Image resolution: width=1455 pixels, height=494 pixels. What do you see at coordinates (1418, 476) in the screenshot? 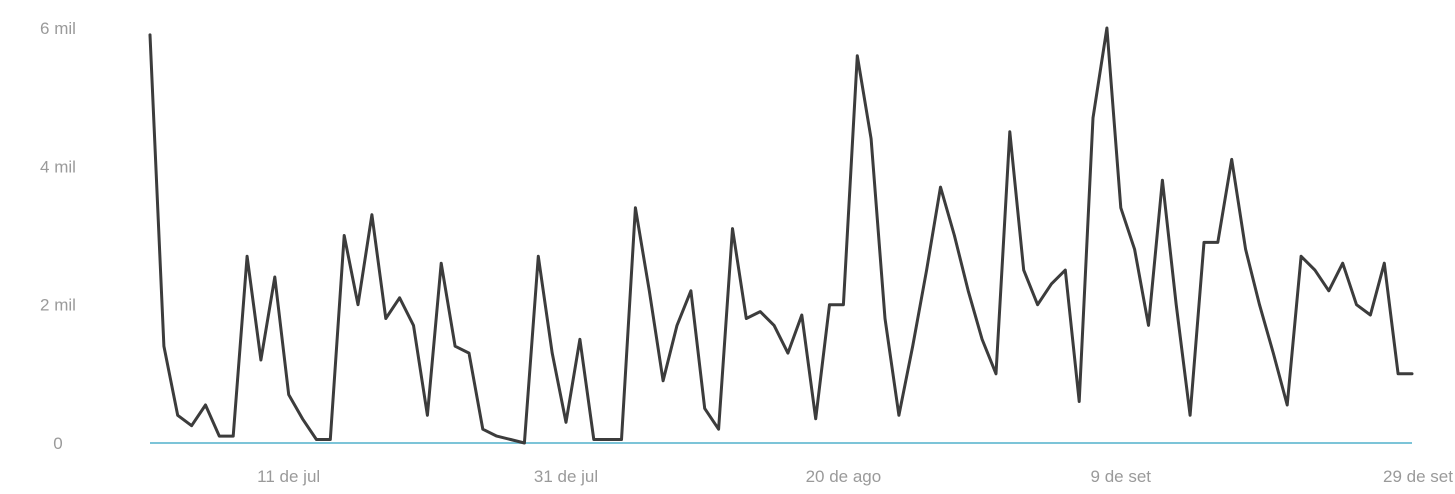
I see `x-tick-label: 29 de set` at bounding box center [1418, 476].